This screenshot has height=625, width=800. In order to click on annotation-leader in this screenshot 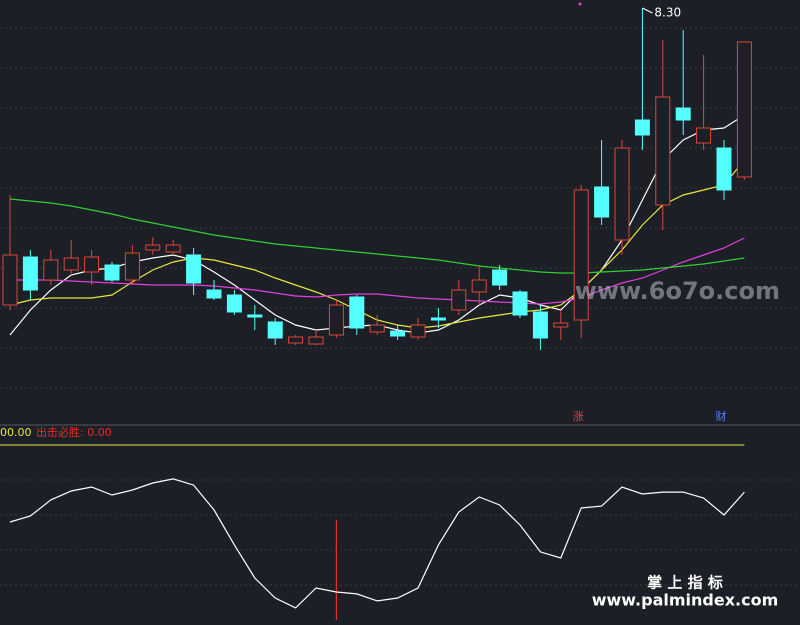, I will do `click(647, 10)`.